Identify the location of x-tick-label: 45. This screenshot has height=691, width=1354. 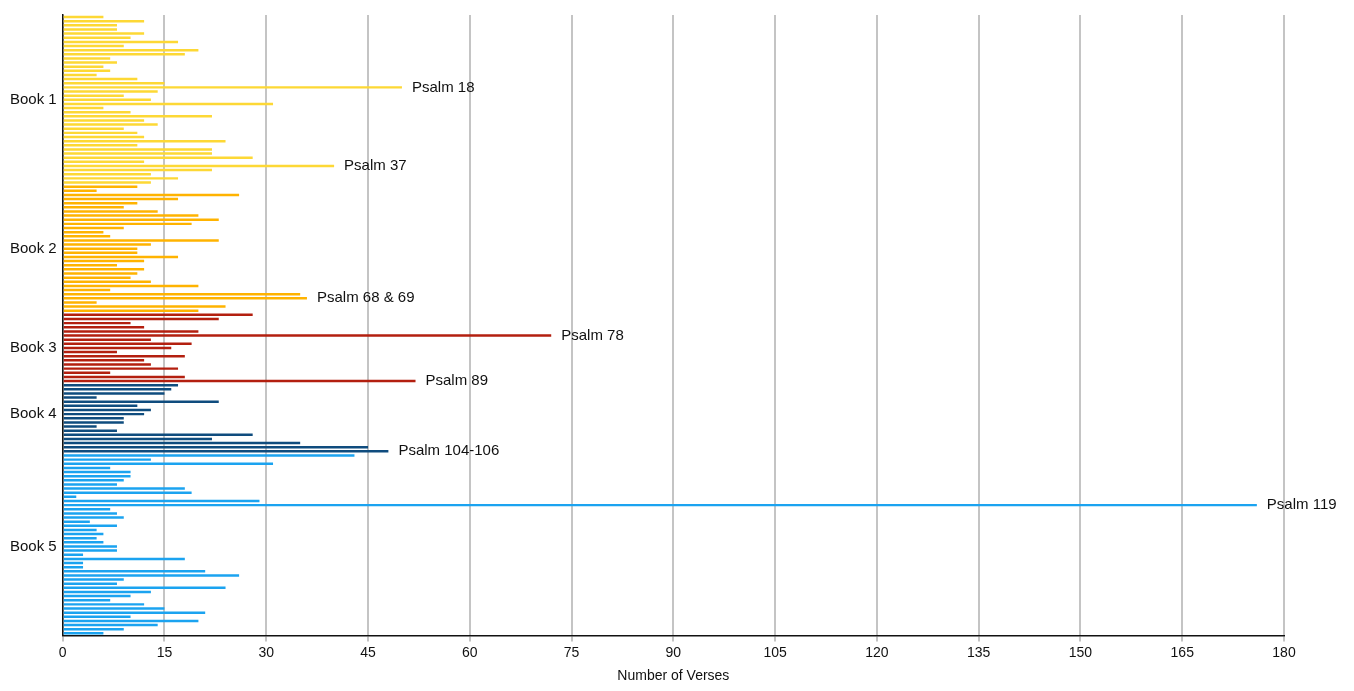
(368, 651).